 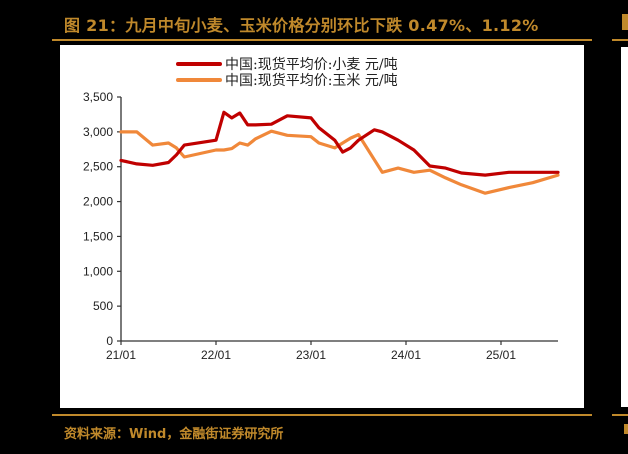 I want to click on y-tick-label: 3,500, so click(x=98, y=97).